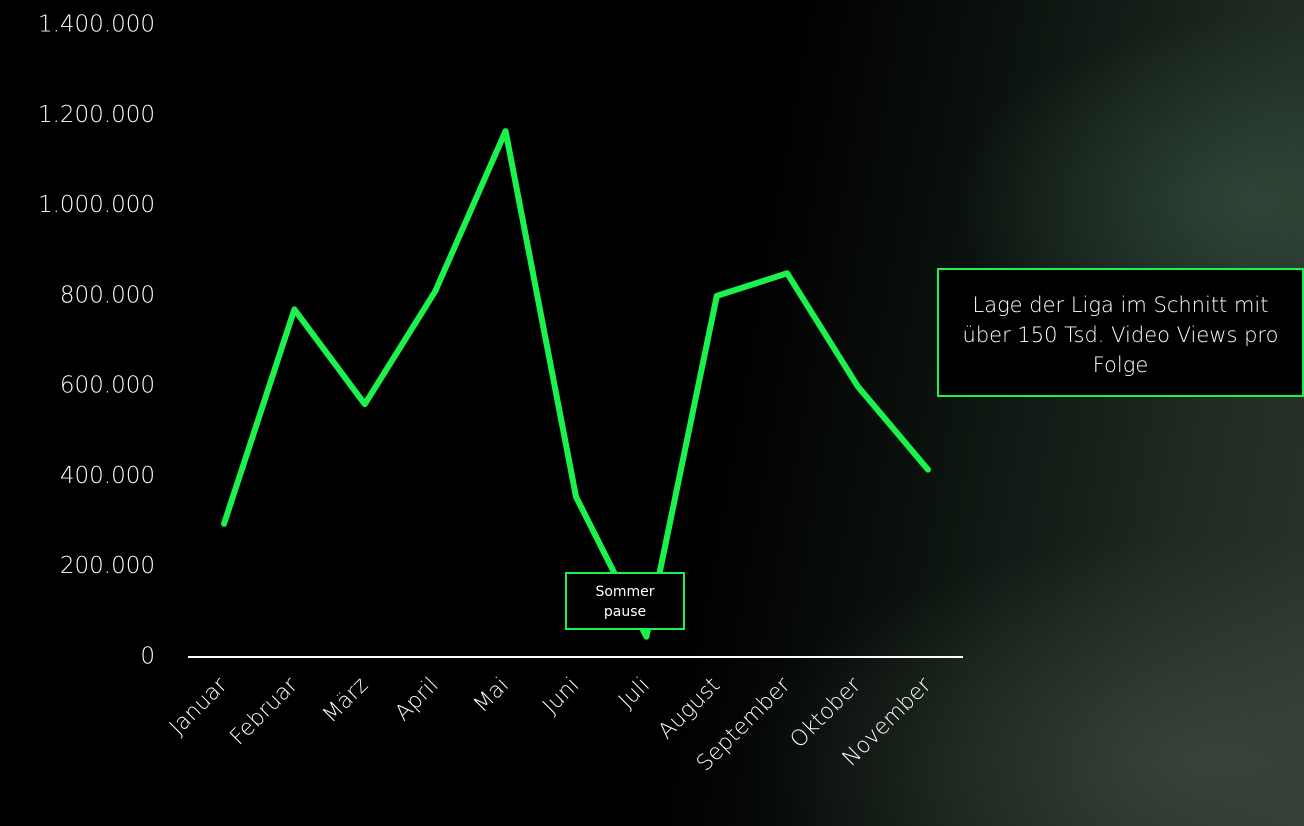  What do you see at coordinates (107, 295) in the screenshot?
I see `y-tick-label: 800.000` at bounding box center [107, 295].